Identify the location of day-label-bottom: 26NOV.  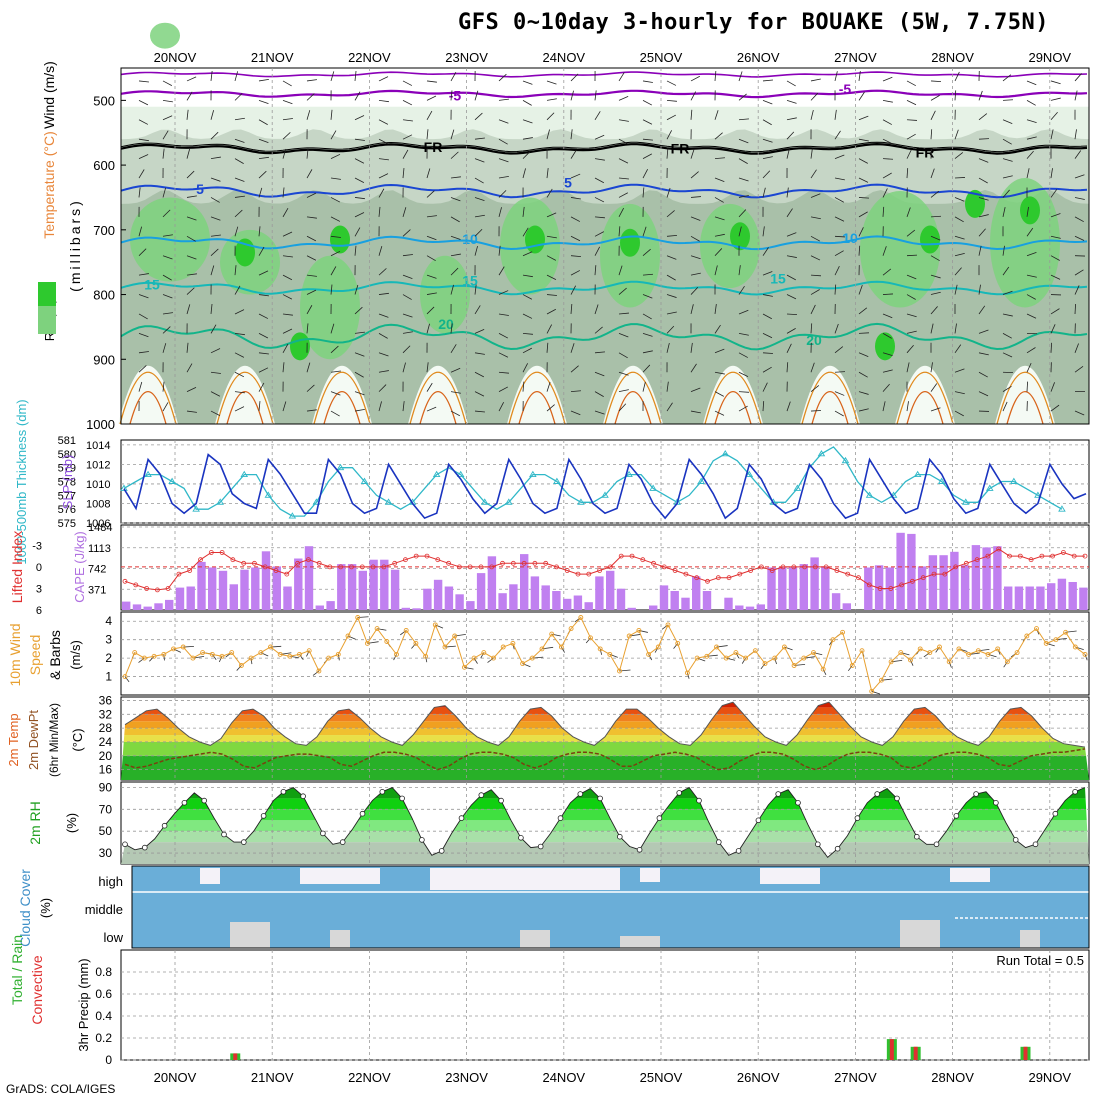
(758, 1077).